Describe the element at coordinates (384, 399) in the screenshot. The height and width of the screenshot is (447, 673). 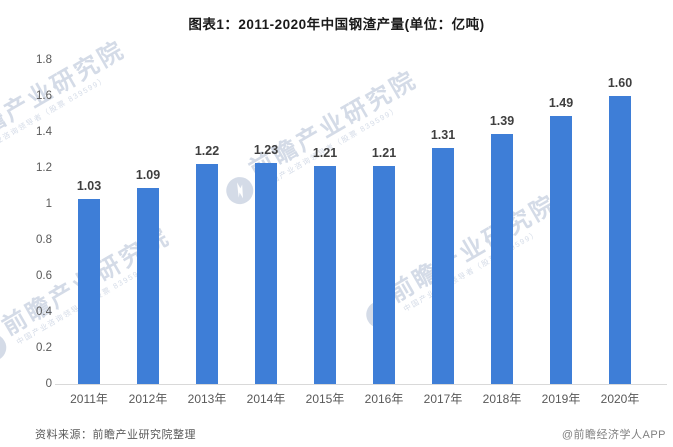
I see `x-axis-category-label: 2016年` at that location.